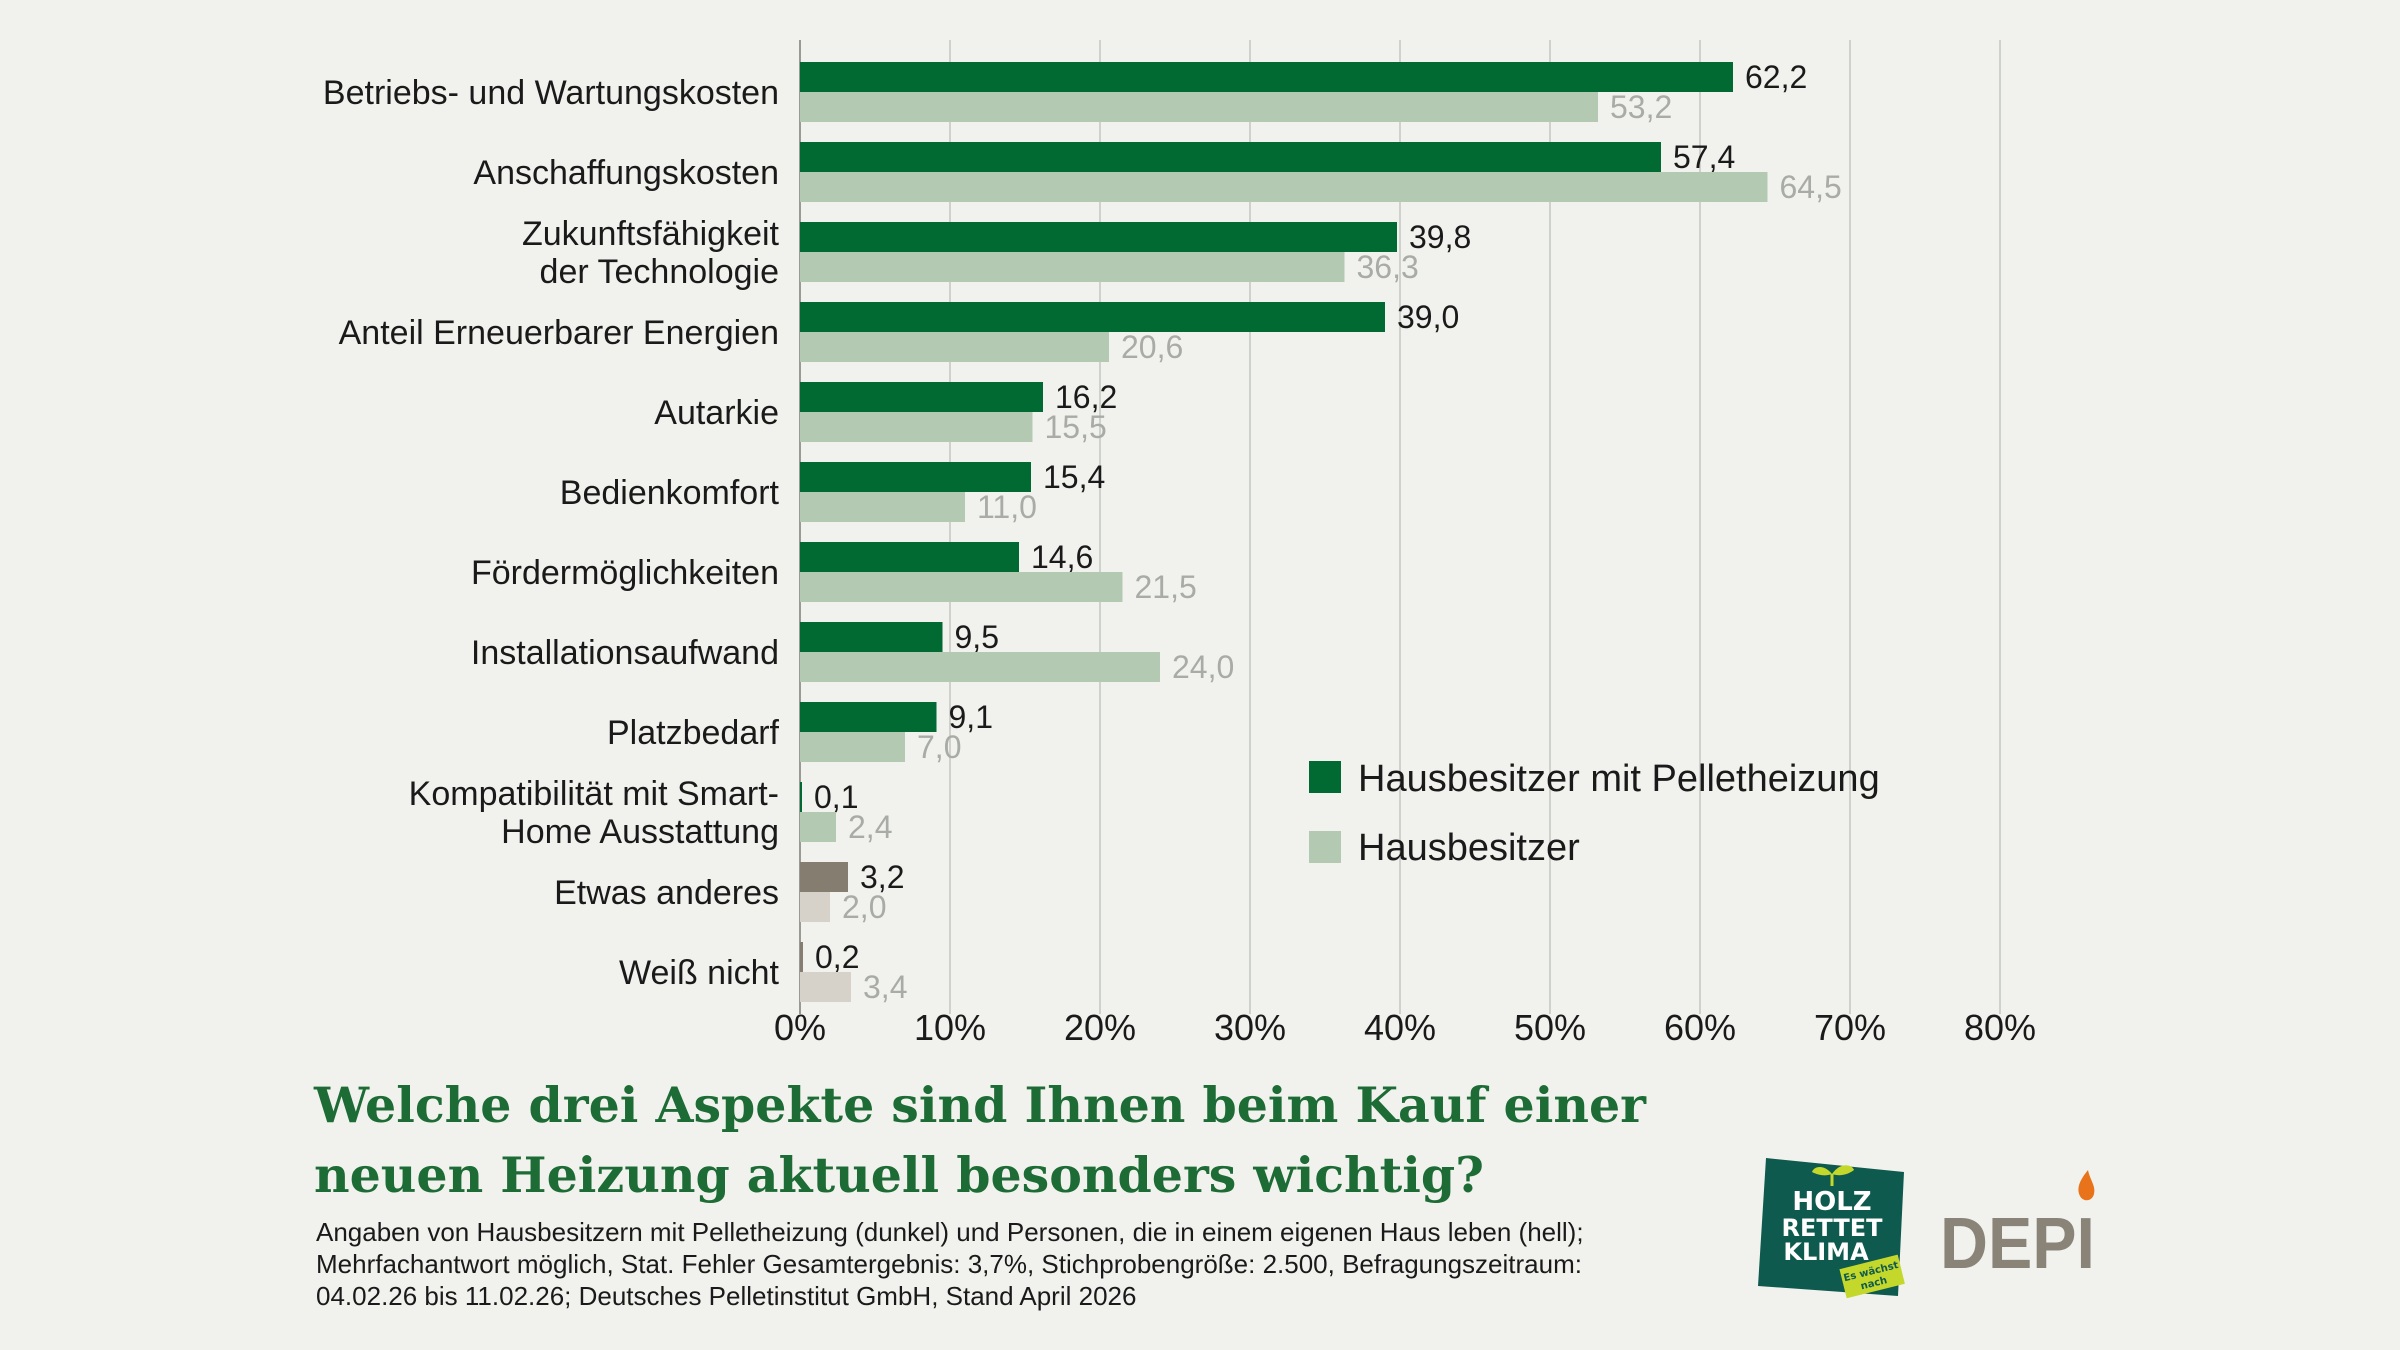  I want to click on x-tick-label: 50%, so click(1550, 1027).